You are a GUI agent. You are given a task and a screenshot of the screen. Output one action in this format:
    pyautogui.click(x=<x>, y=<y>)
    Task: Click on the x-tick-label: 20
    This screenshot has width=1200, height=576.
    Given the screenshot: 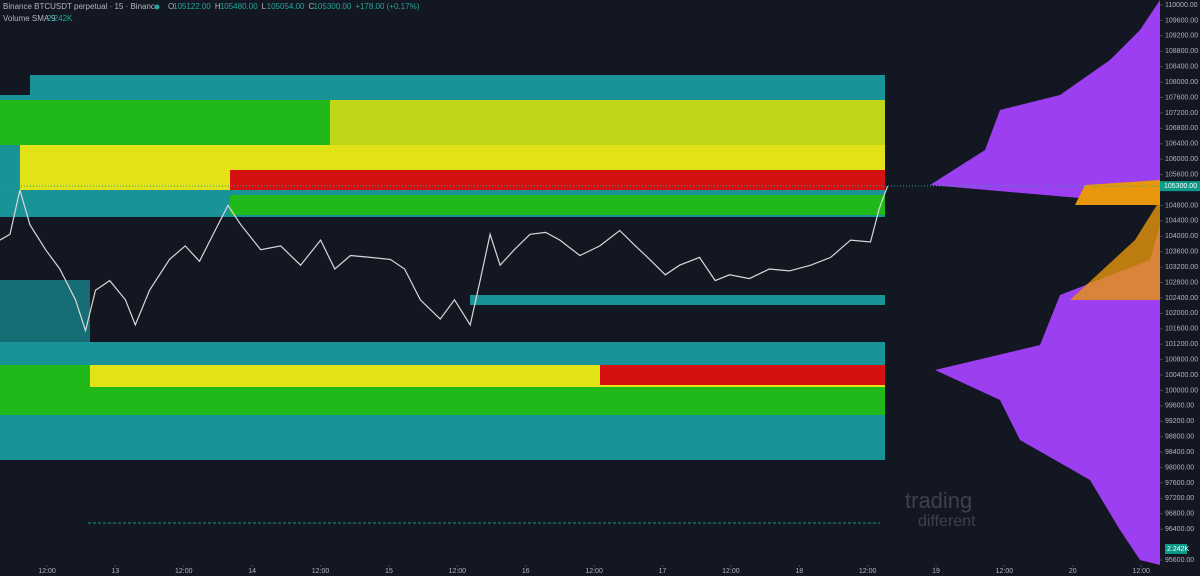 What is the action you would take?
    pyautogui.click(x=1073, y=571)
    